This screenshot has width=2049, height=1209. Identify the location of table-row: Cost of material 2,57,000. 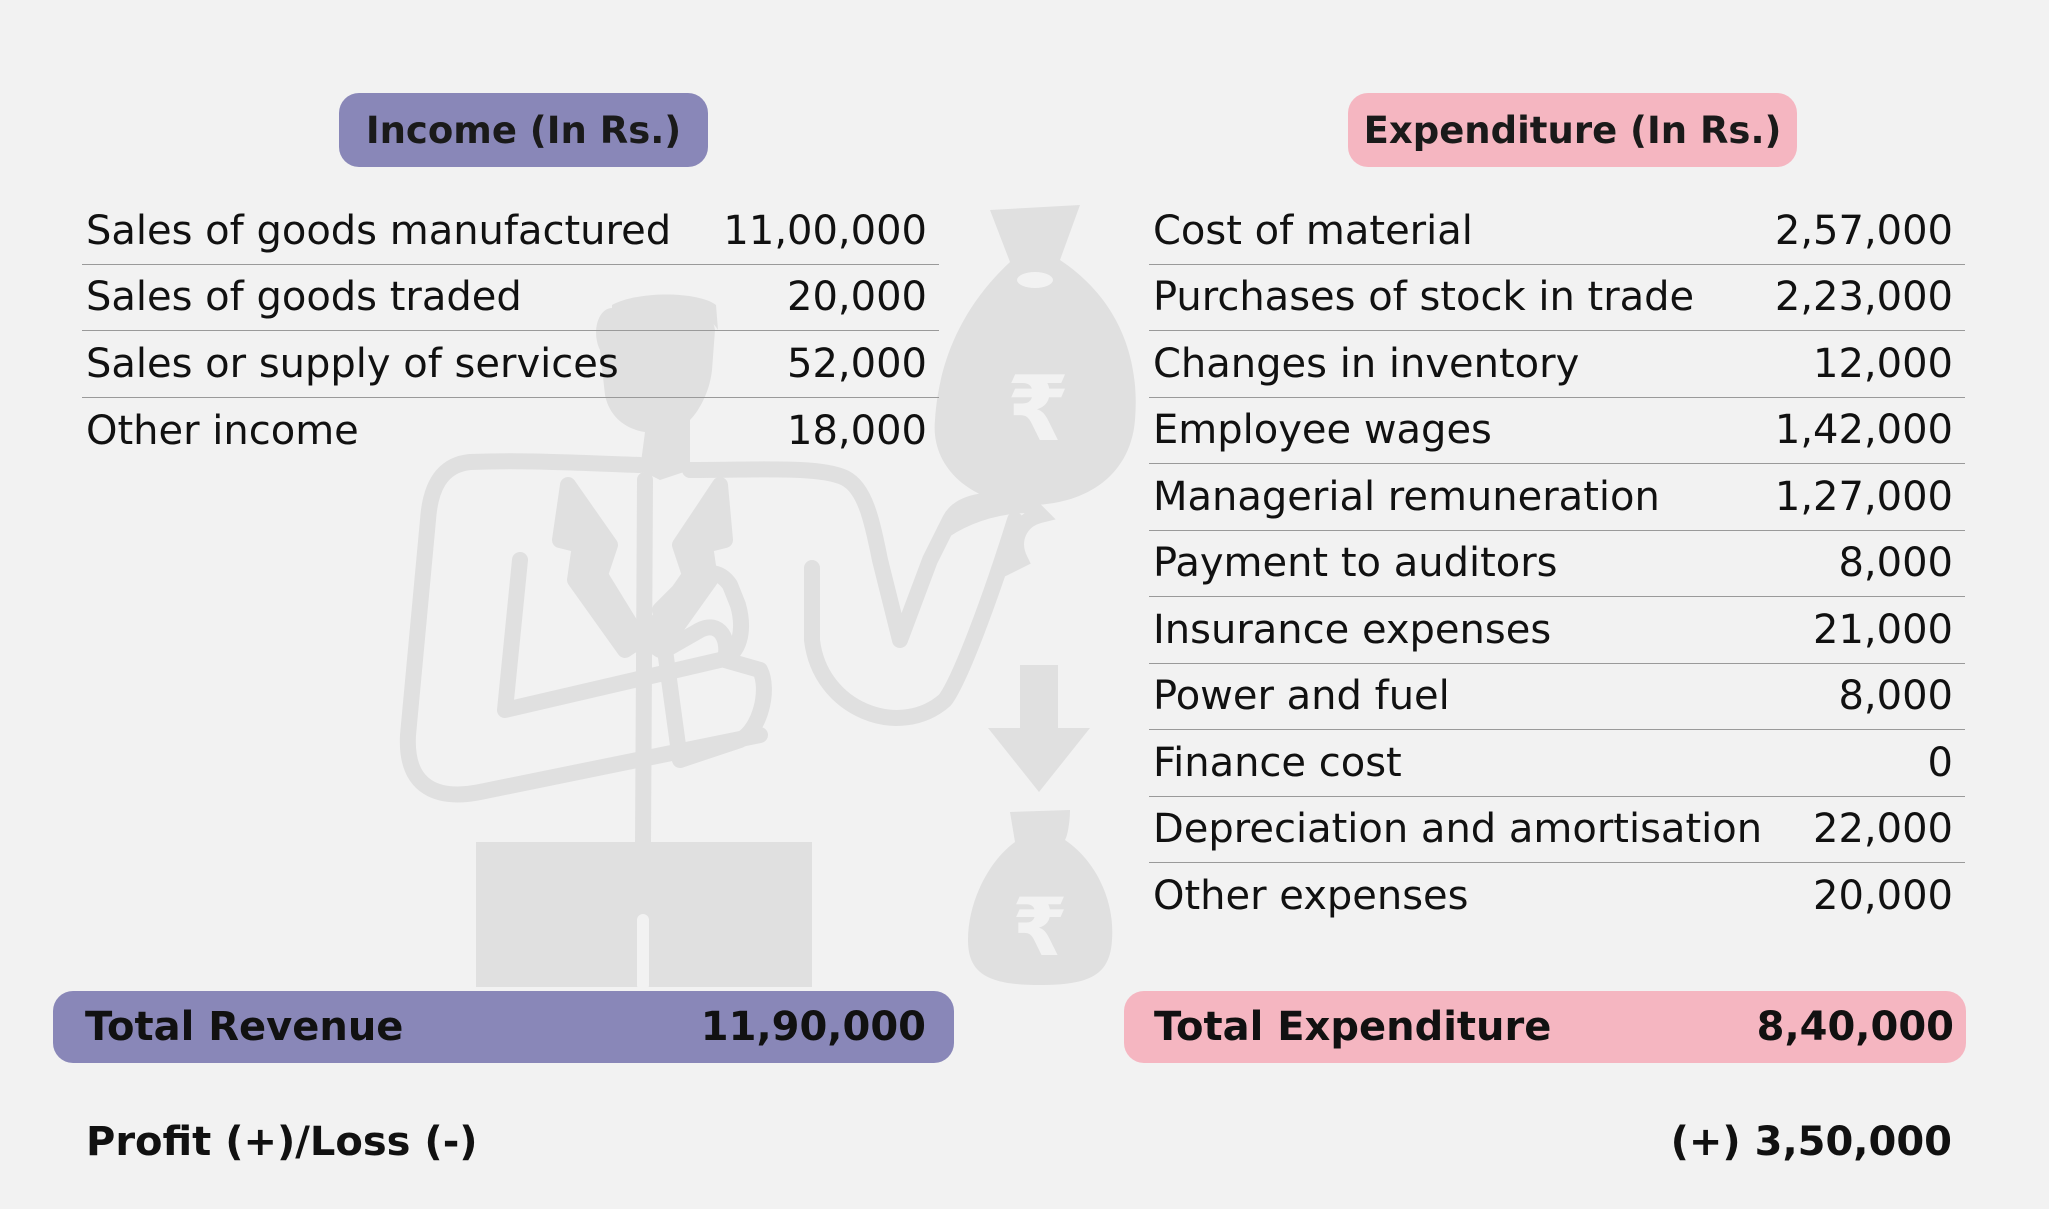
(1557, 231).